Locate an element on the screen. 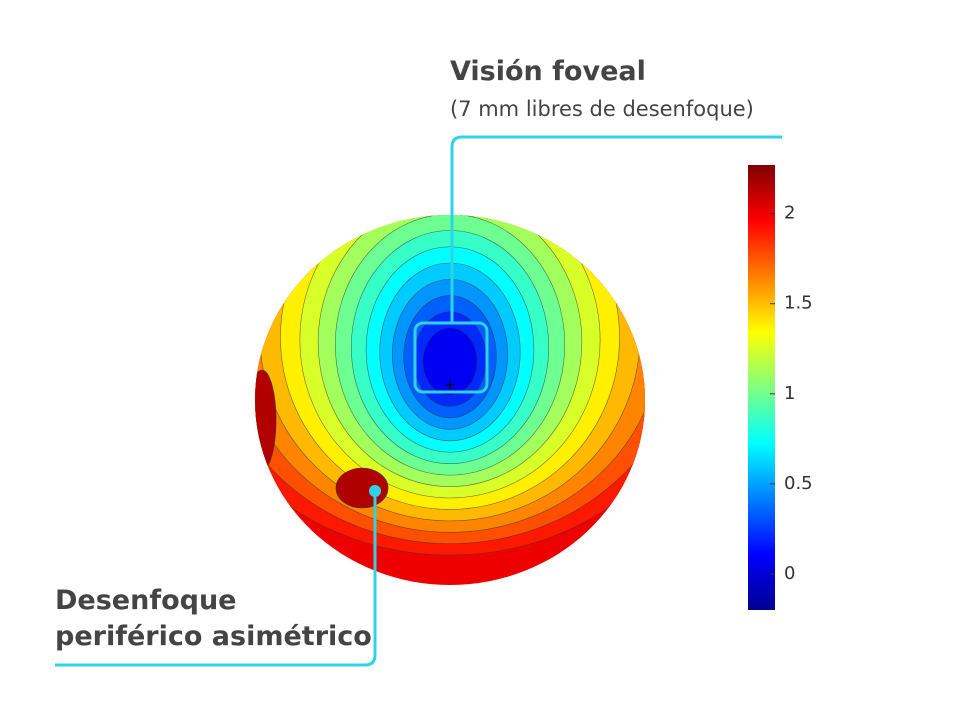 The image size is (960, 707). center-marker: + is located at coordinates (450, 385).